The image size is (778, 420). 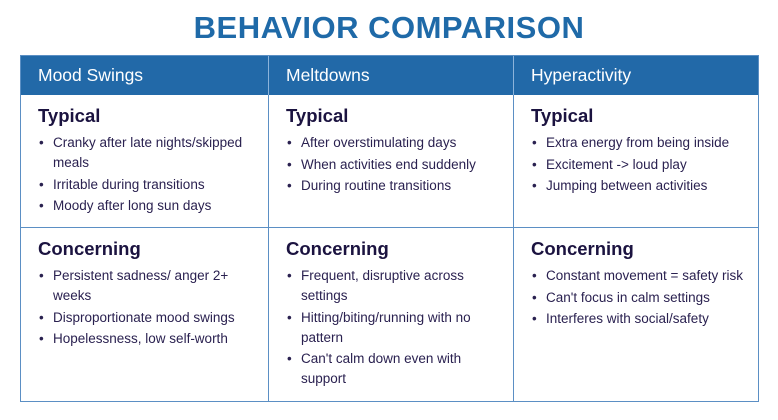 I want to click on list-item: During routine transitions, so click(x=394, y=186).